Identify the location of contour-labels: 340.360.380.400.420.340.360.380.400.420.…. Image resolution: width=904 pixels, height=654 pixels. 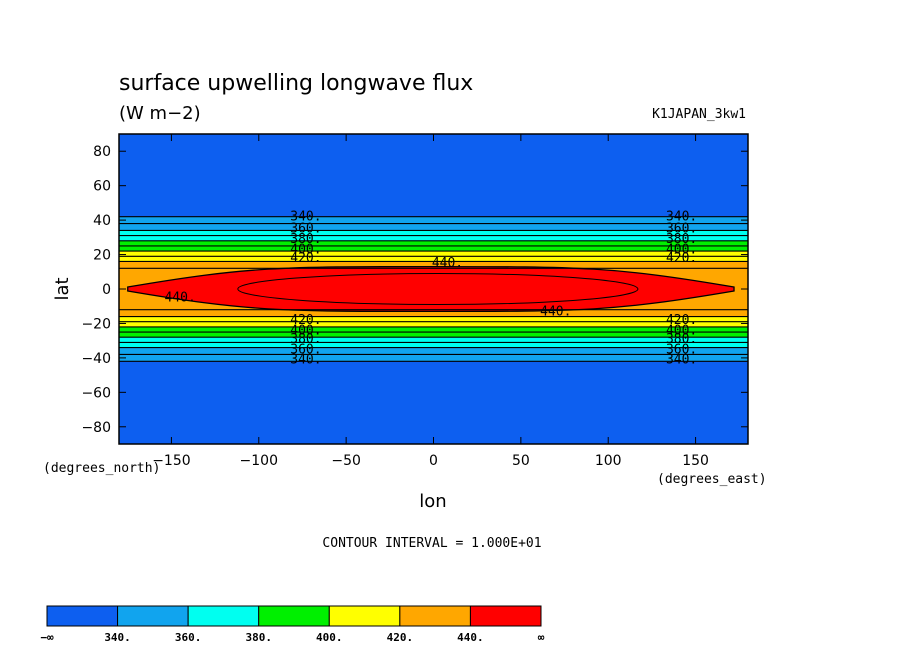
(430, 289).